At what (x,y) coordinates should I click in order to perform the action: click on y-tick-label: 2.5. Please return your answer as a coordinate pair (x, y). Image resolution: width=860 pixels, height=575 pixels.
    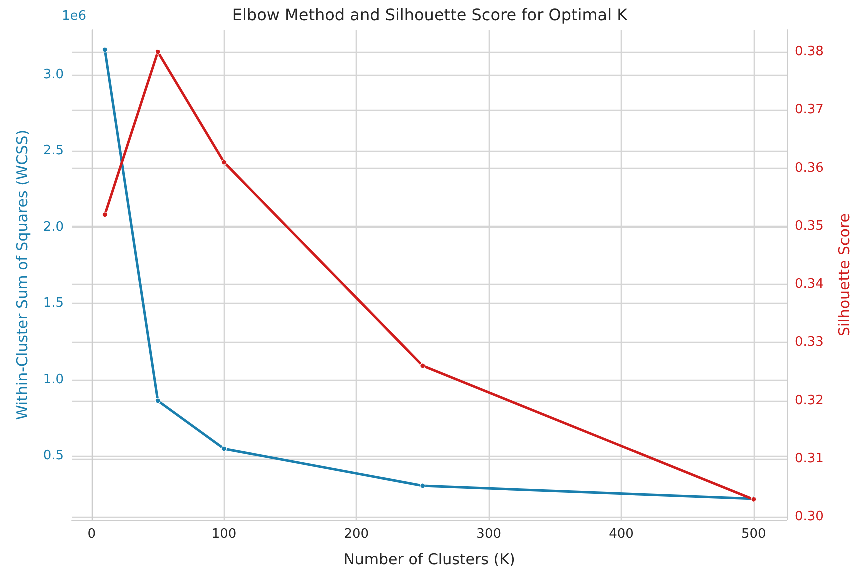
    Looking at the image, I should click on (53, 151).